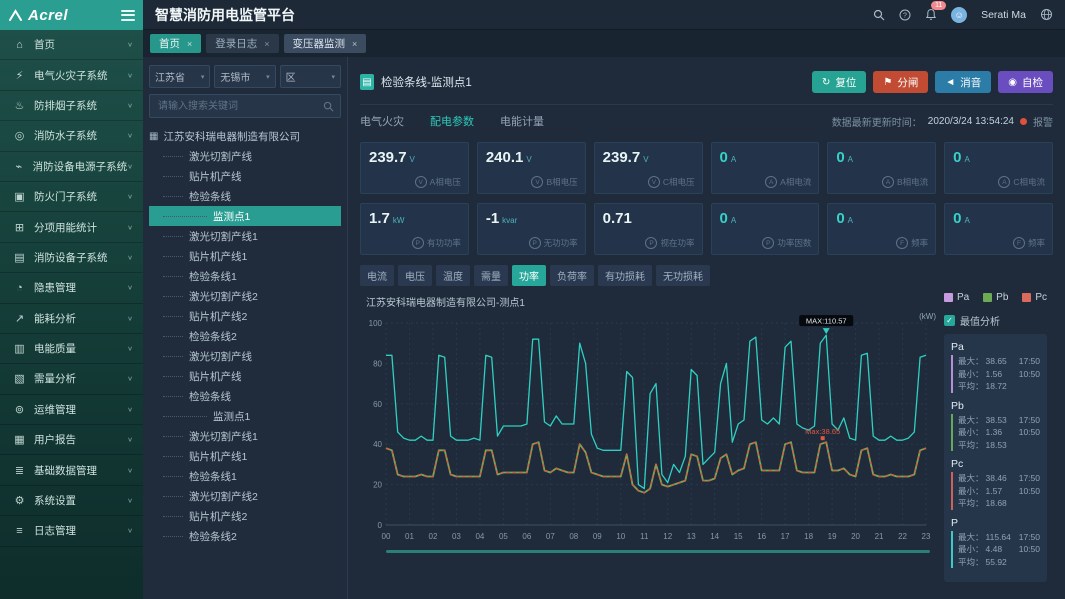 Image resolution: width=1065 pixels, height=599 pixels. I want to click on stat-series-name: P, so click(955, 522).